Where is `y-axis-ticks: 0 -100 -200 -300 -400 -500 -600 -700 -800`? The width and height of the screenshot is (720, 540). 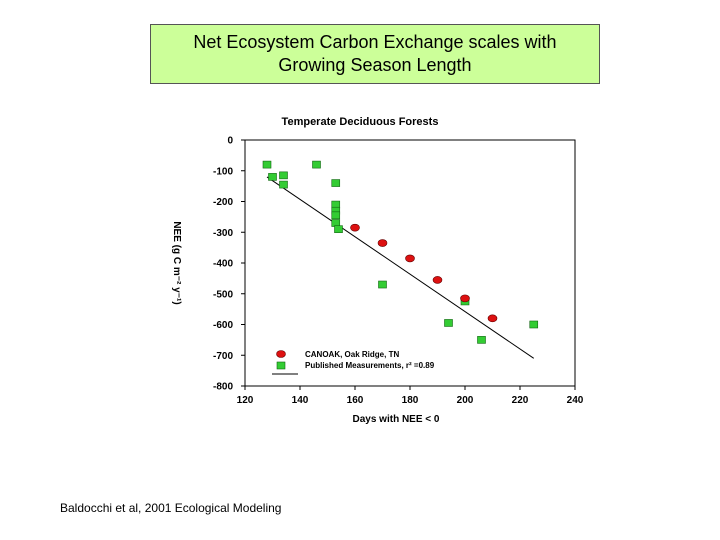 y-axis-ticks: 0 -100 -200 -300 -400 -500 -600 -700 -800 is located at coordinates (229, 264).